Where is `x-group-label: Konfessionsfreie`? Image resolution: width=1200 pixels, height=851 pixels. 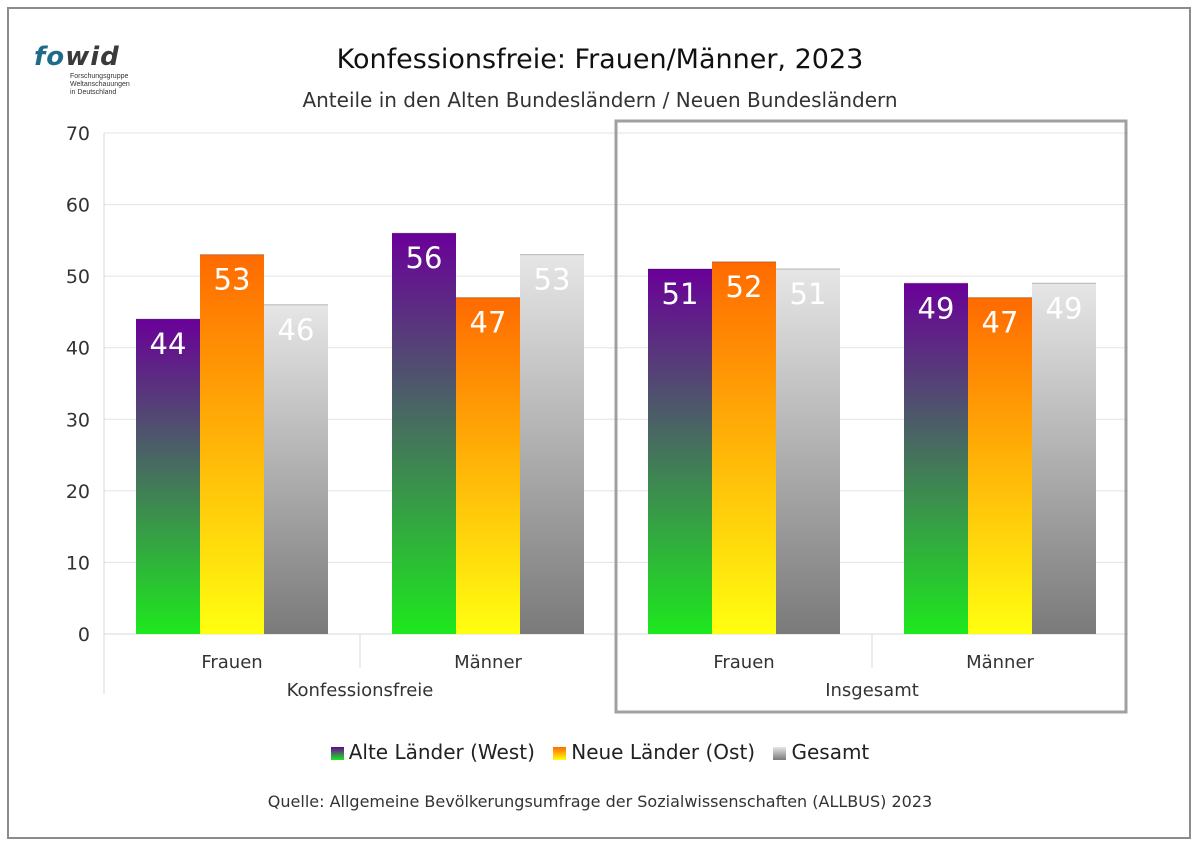 x-group-label: Konfessionsfreie is located at coordinates (360, 690).